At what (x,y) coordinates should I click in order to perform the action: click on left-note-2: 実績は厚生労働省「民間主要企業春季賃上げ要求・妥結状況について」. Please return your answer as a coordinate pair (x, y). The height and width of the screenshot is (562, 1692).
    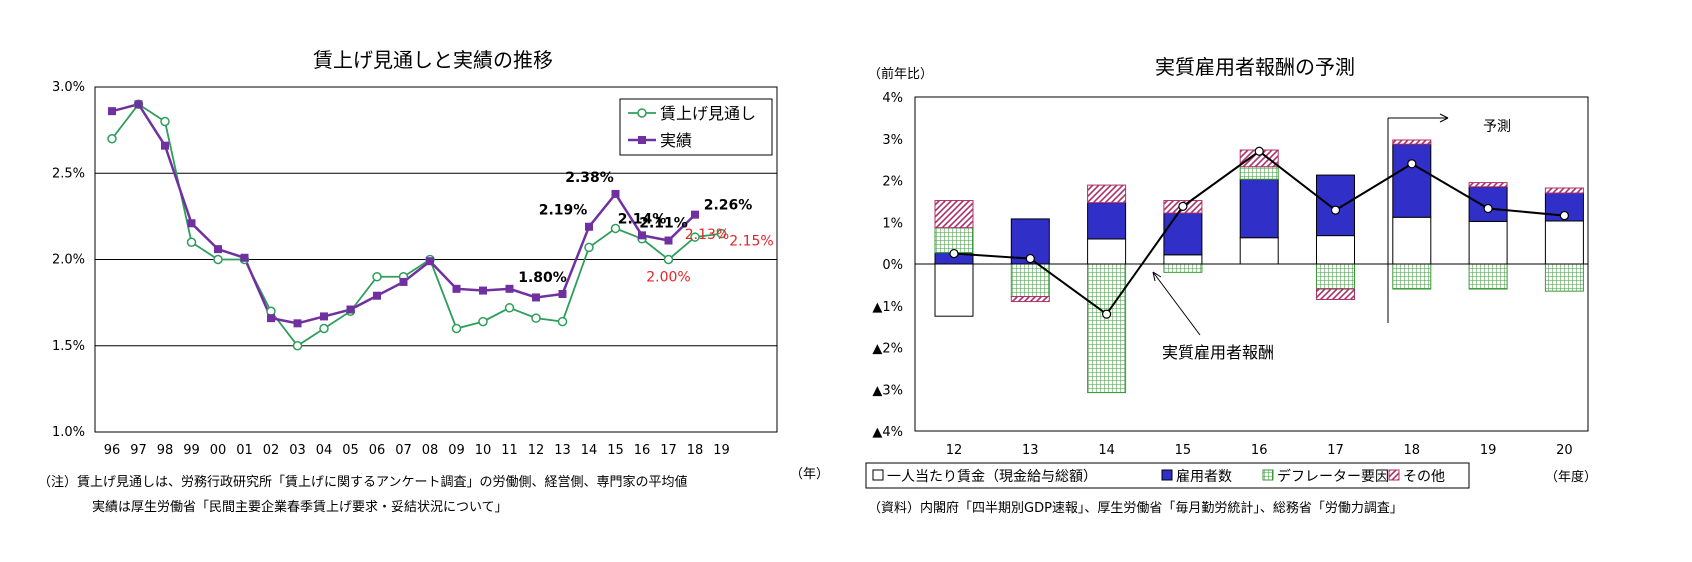
    Looking at the image, I should click on (300, 507).